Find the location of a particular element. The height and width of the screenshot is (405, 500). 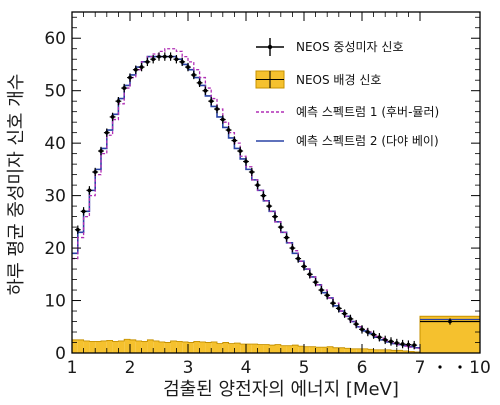

legend-item-data: NEOS 중성미자 신호 is located at coordinates (330, 47).